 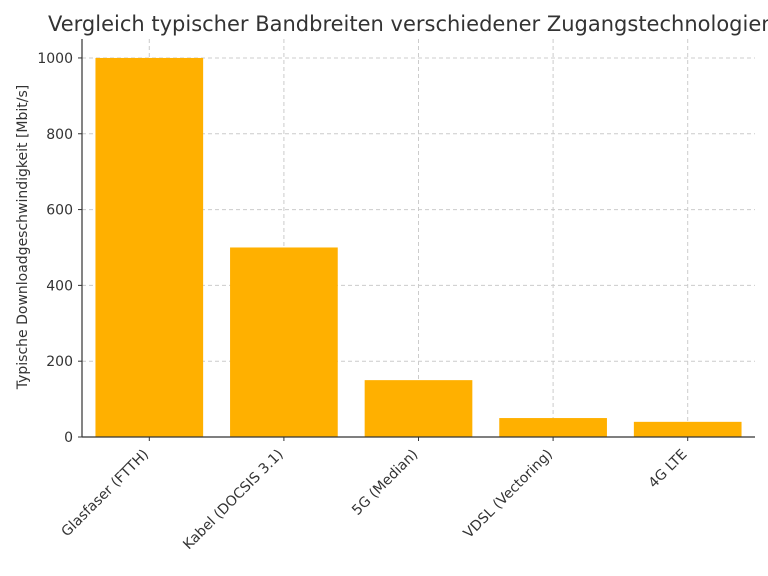 I want to click on x-tick-label: Glasfaser (FTTH), so click(x=106, y=494).